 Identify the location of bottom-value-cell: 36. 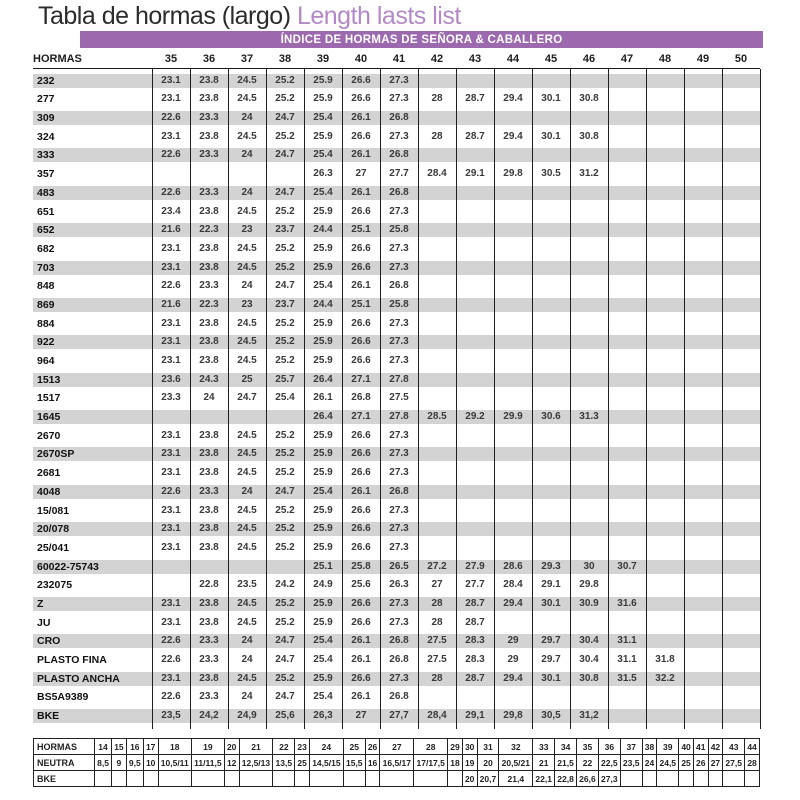
(609, 746).